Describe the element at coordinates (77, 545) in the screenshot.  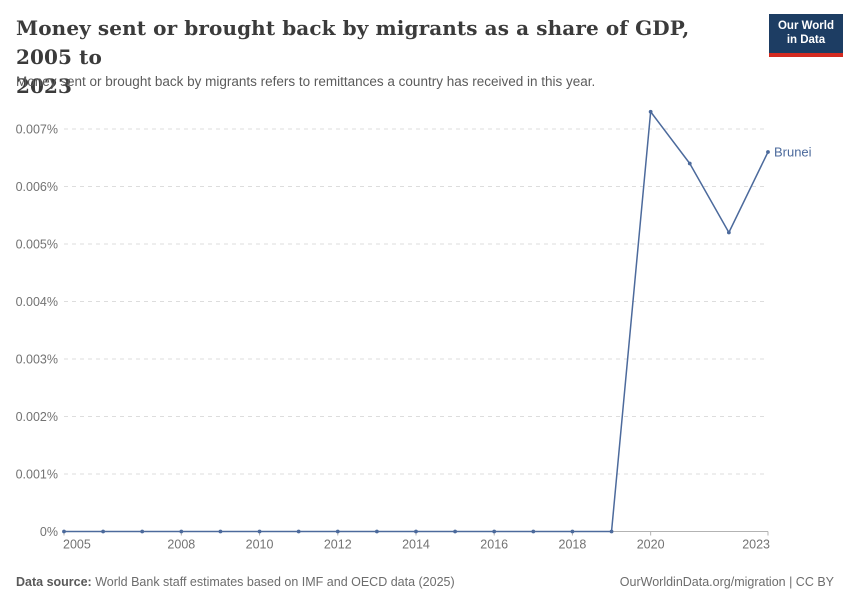
I see `x-tick-label: 2005` at that location.